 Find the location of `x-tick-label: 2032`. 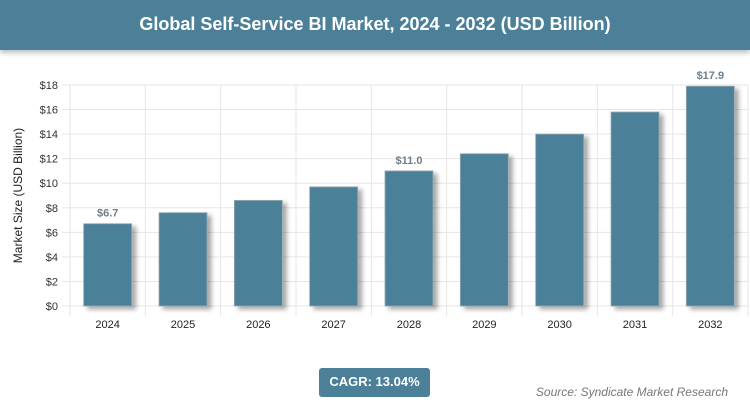

x-tick-label: 2032 is located at coordinates (710, 325).